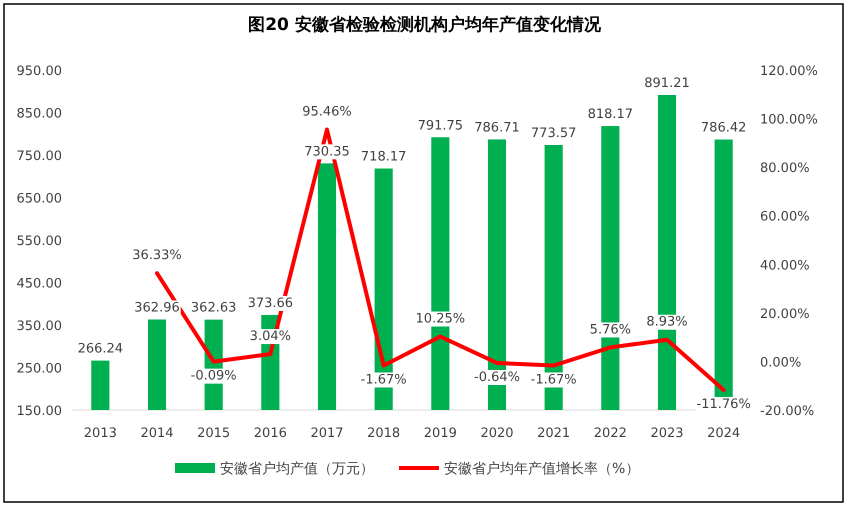 This screenshot has width=849, height=508. I want to click on y-tick-label: 650.00, so click(39, 199).